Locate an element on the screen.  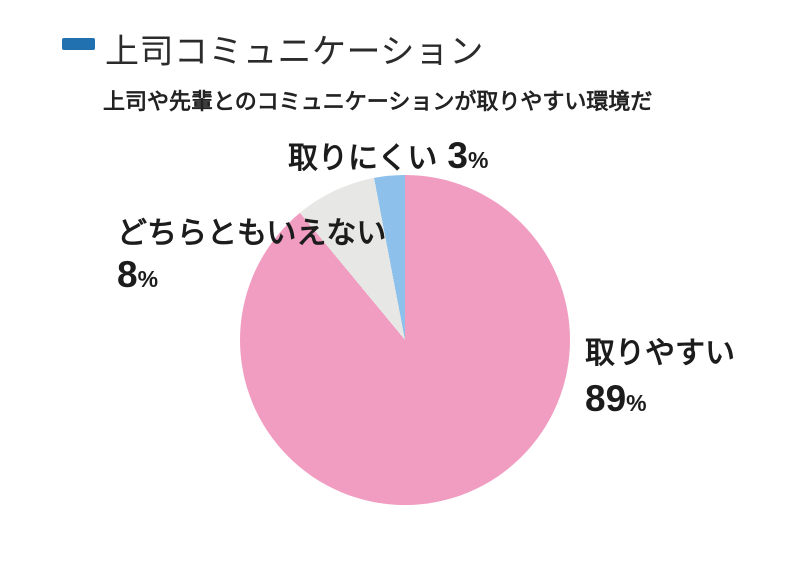
page-subtitle: 上司や先輩とのコミュニケーションが取りやすい環境だ is located at coordinates (378, 101).